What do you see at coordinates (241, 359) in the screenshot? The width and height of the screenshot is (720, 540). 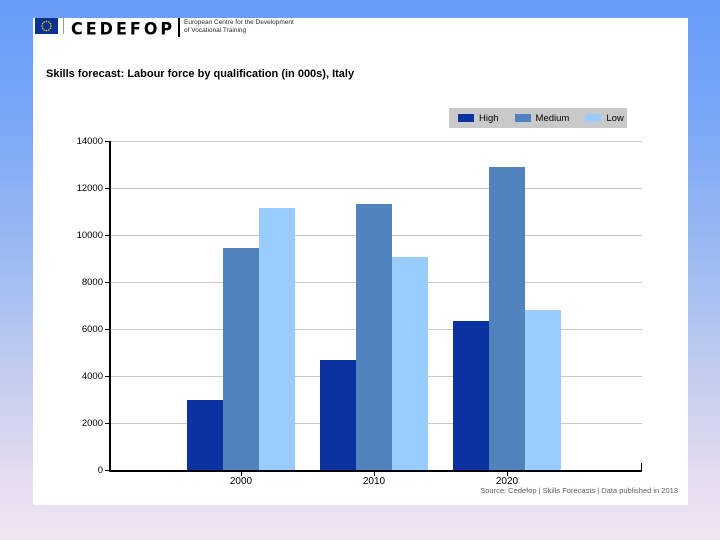 I see `bar-medium-2000` at bounding box center [241, 359].